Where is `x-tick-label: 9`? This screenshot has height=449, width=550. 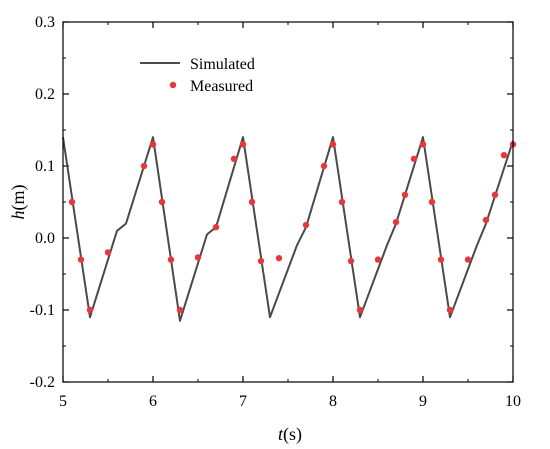
x-tick-label: 9 is located at coordinates (423, 401).